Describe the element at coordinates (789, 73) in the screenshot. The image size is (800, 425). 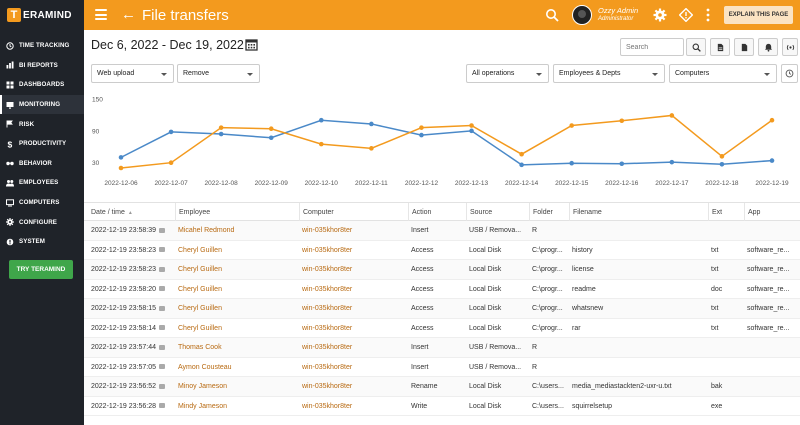
I see `history-button` at that location.